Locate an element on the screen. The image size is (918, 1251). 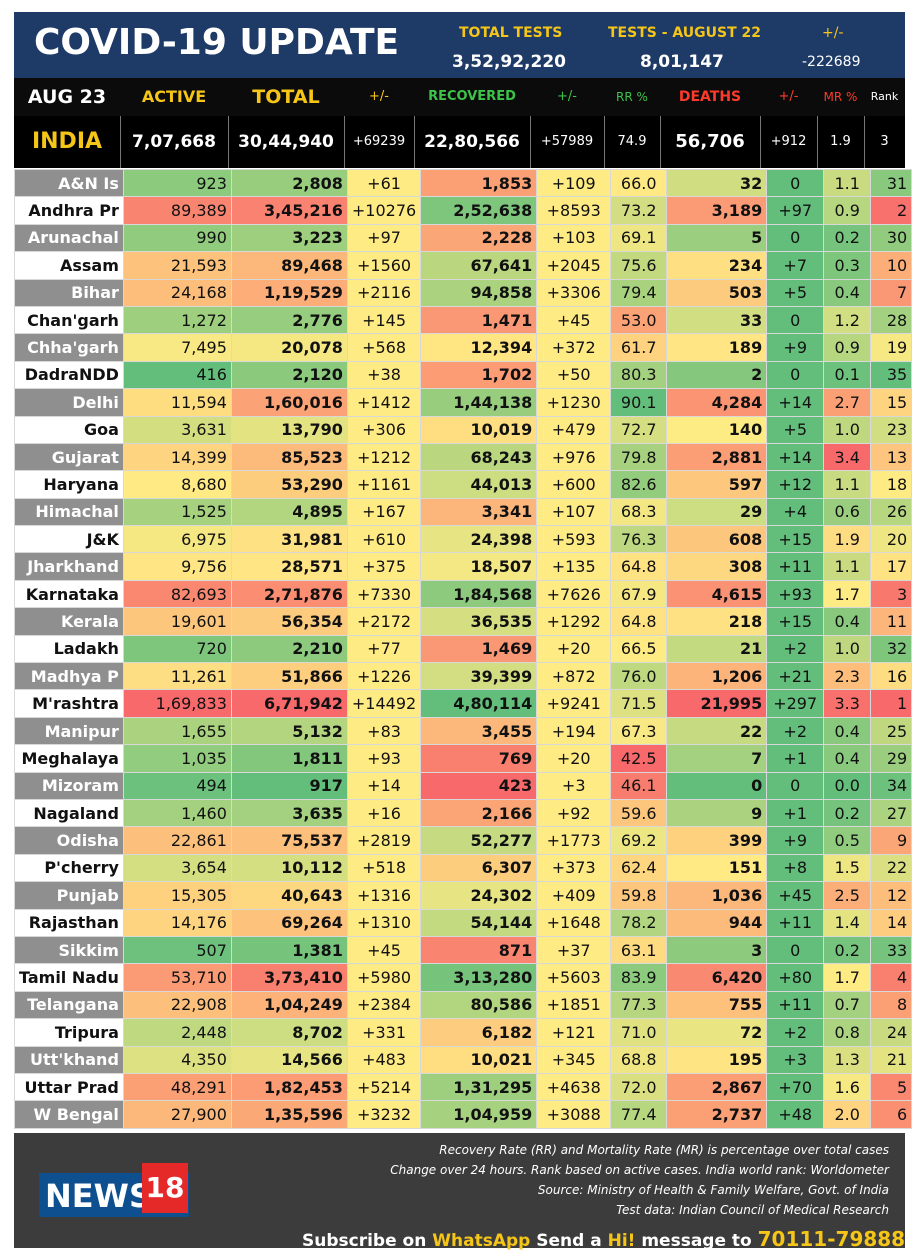
deaths-cell: 29 is located at coordinates (717, 512).